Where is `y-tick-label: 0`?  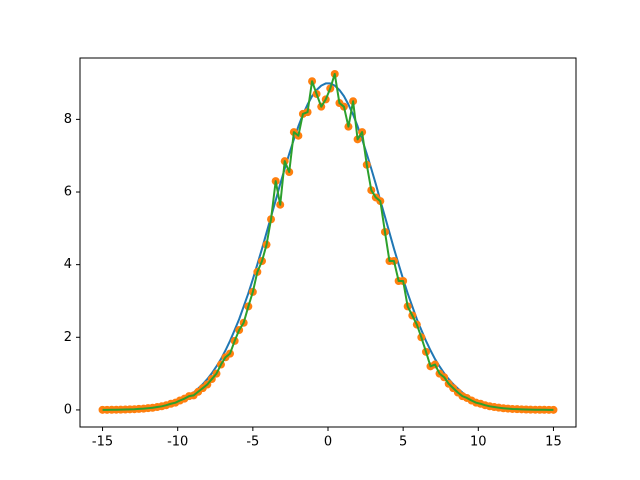 y-tick-label: 0 is located at coordinates (68, 409).